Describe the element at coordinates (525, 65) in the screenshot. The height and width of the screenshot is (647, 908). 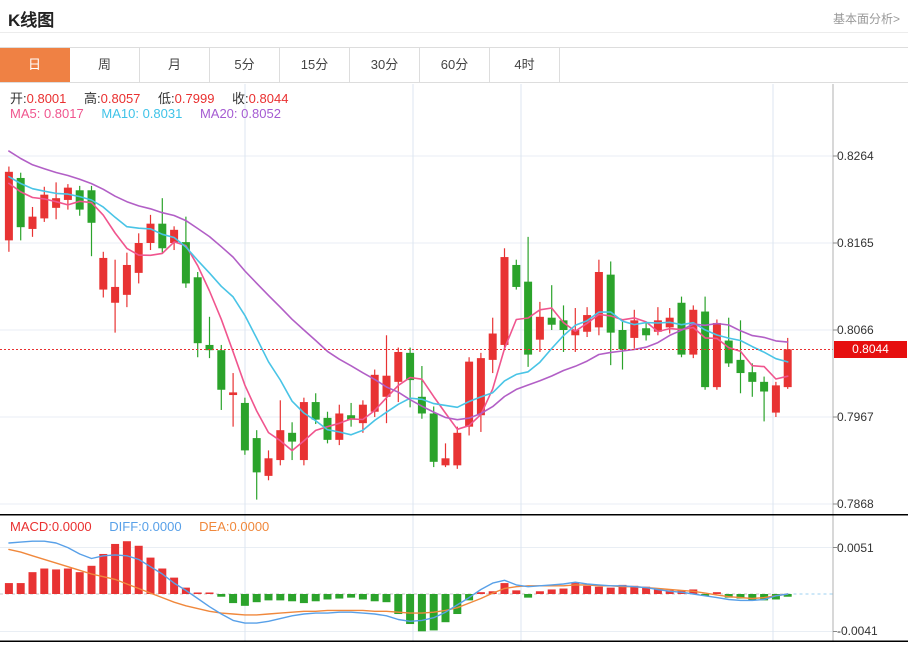
I see `tab-4hour: 4时` at that location.